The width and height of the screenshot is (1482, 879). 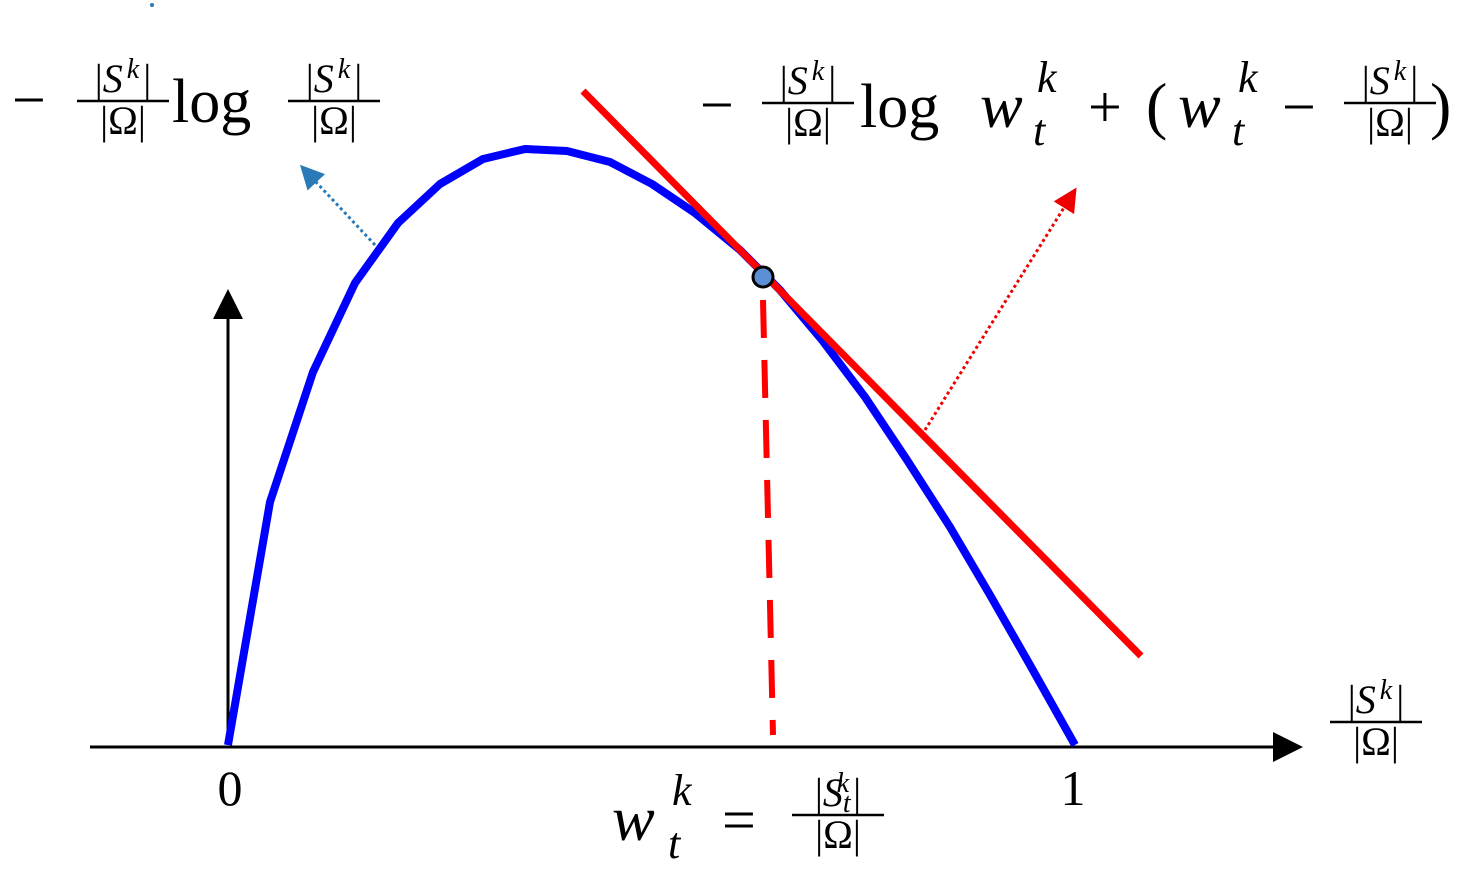 What do you see at coordinates (230, 788) in the screenshot?
I see `math-text: 0` at bounding box center [230, 788].